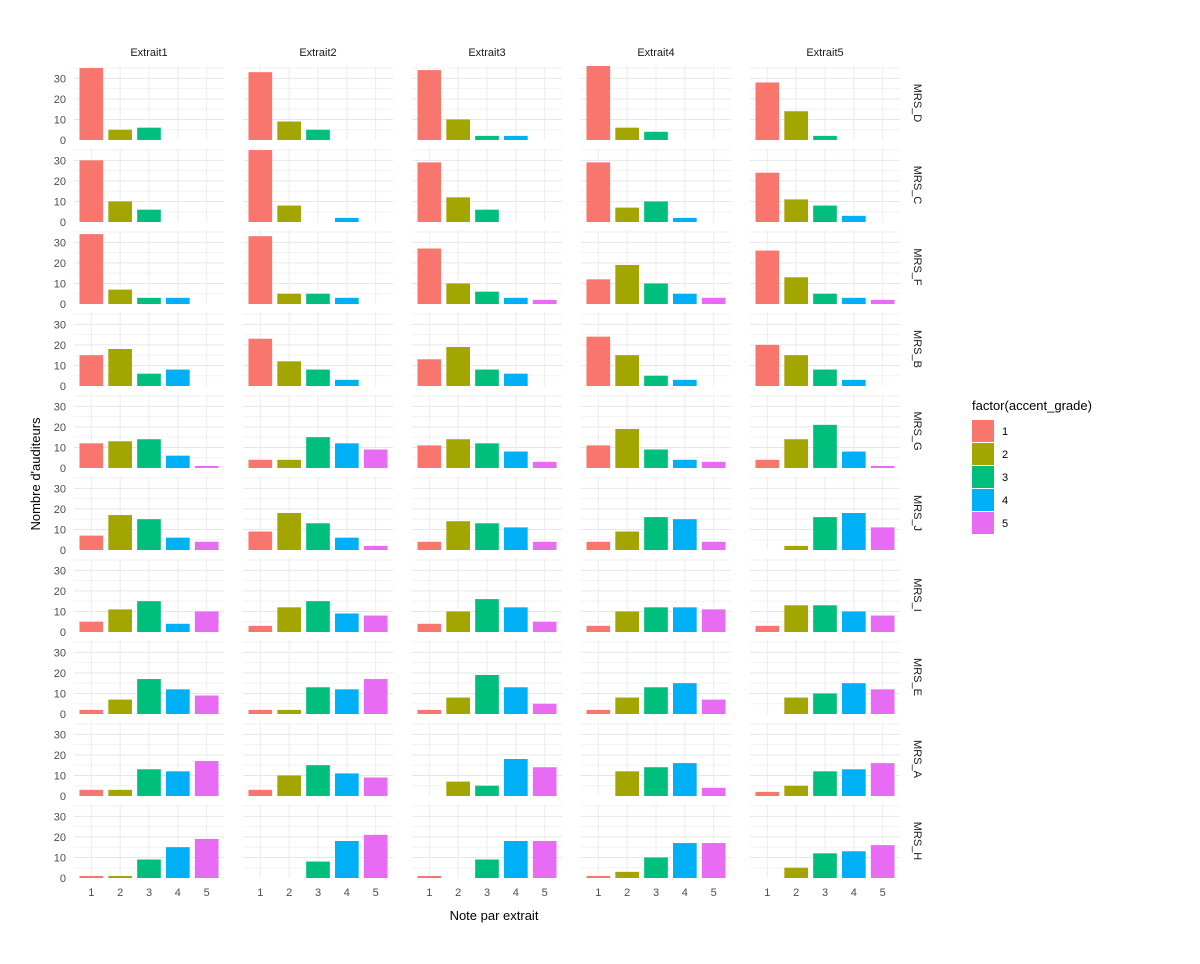  Describe the element at coordinates (1032, 405) in the screenshot. I see `legend-title: factor(accent_grade)` at that location.